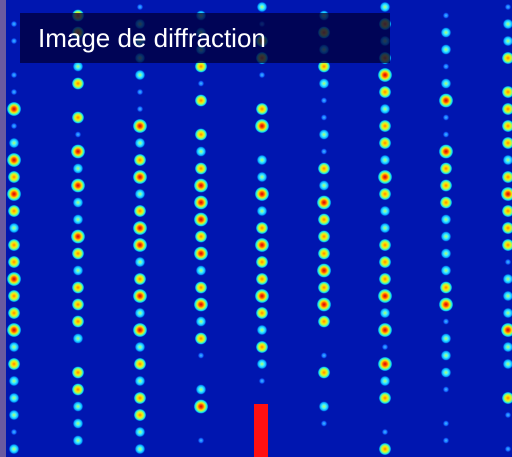 The height and width of the screenshot is (457, 512). What do you see at coordinates (205, 38) in the screenshot?
I see `title-panel: Image de diffraction` at bounding box center [205, 38].